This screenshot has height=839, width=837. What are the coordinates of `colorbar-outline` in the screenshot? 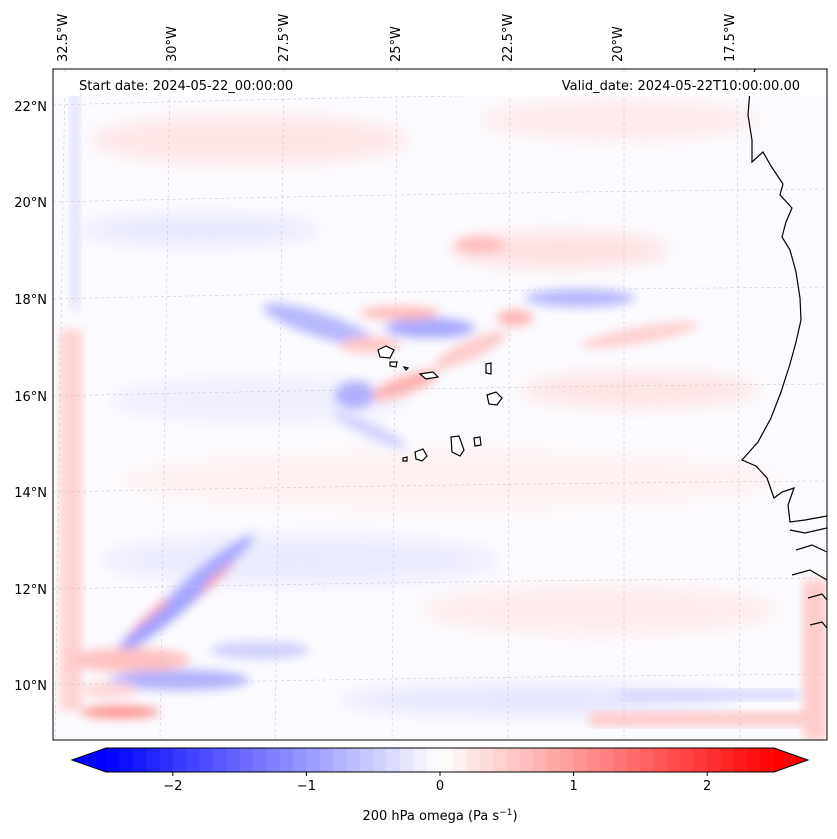 It's located at (440, 760).